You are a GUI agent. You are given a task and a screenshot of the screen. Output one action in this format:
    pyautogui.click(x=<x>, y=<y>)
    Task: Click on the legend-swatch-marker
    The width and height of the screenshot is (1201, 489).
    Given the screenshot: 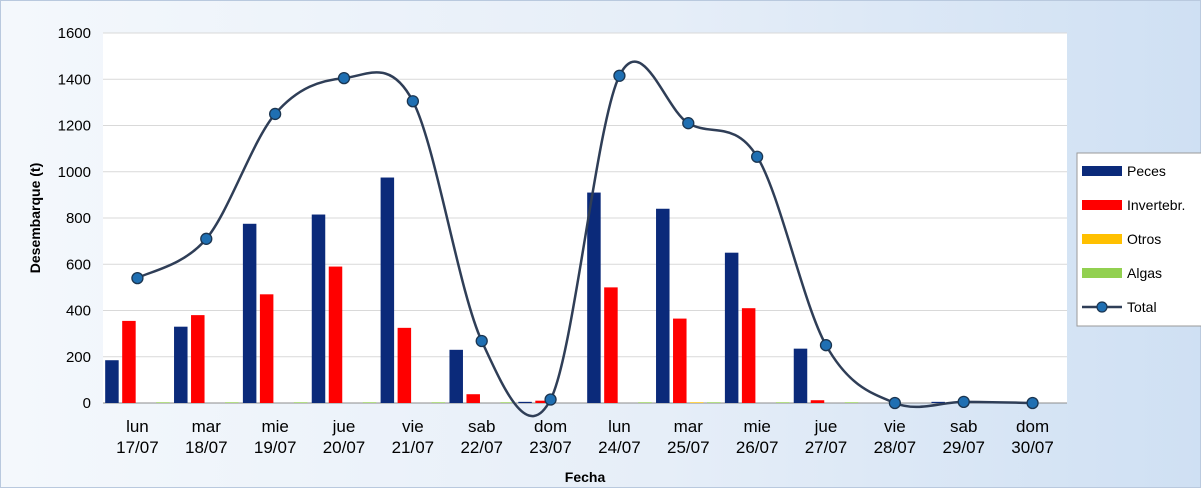 What is the action you would take?
    pyautogui.click(x=1102, y=307)
    